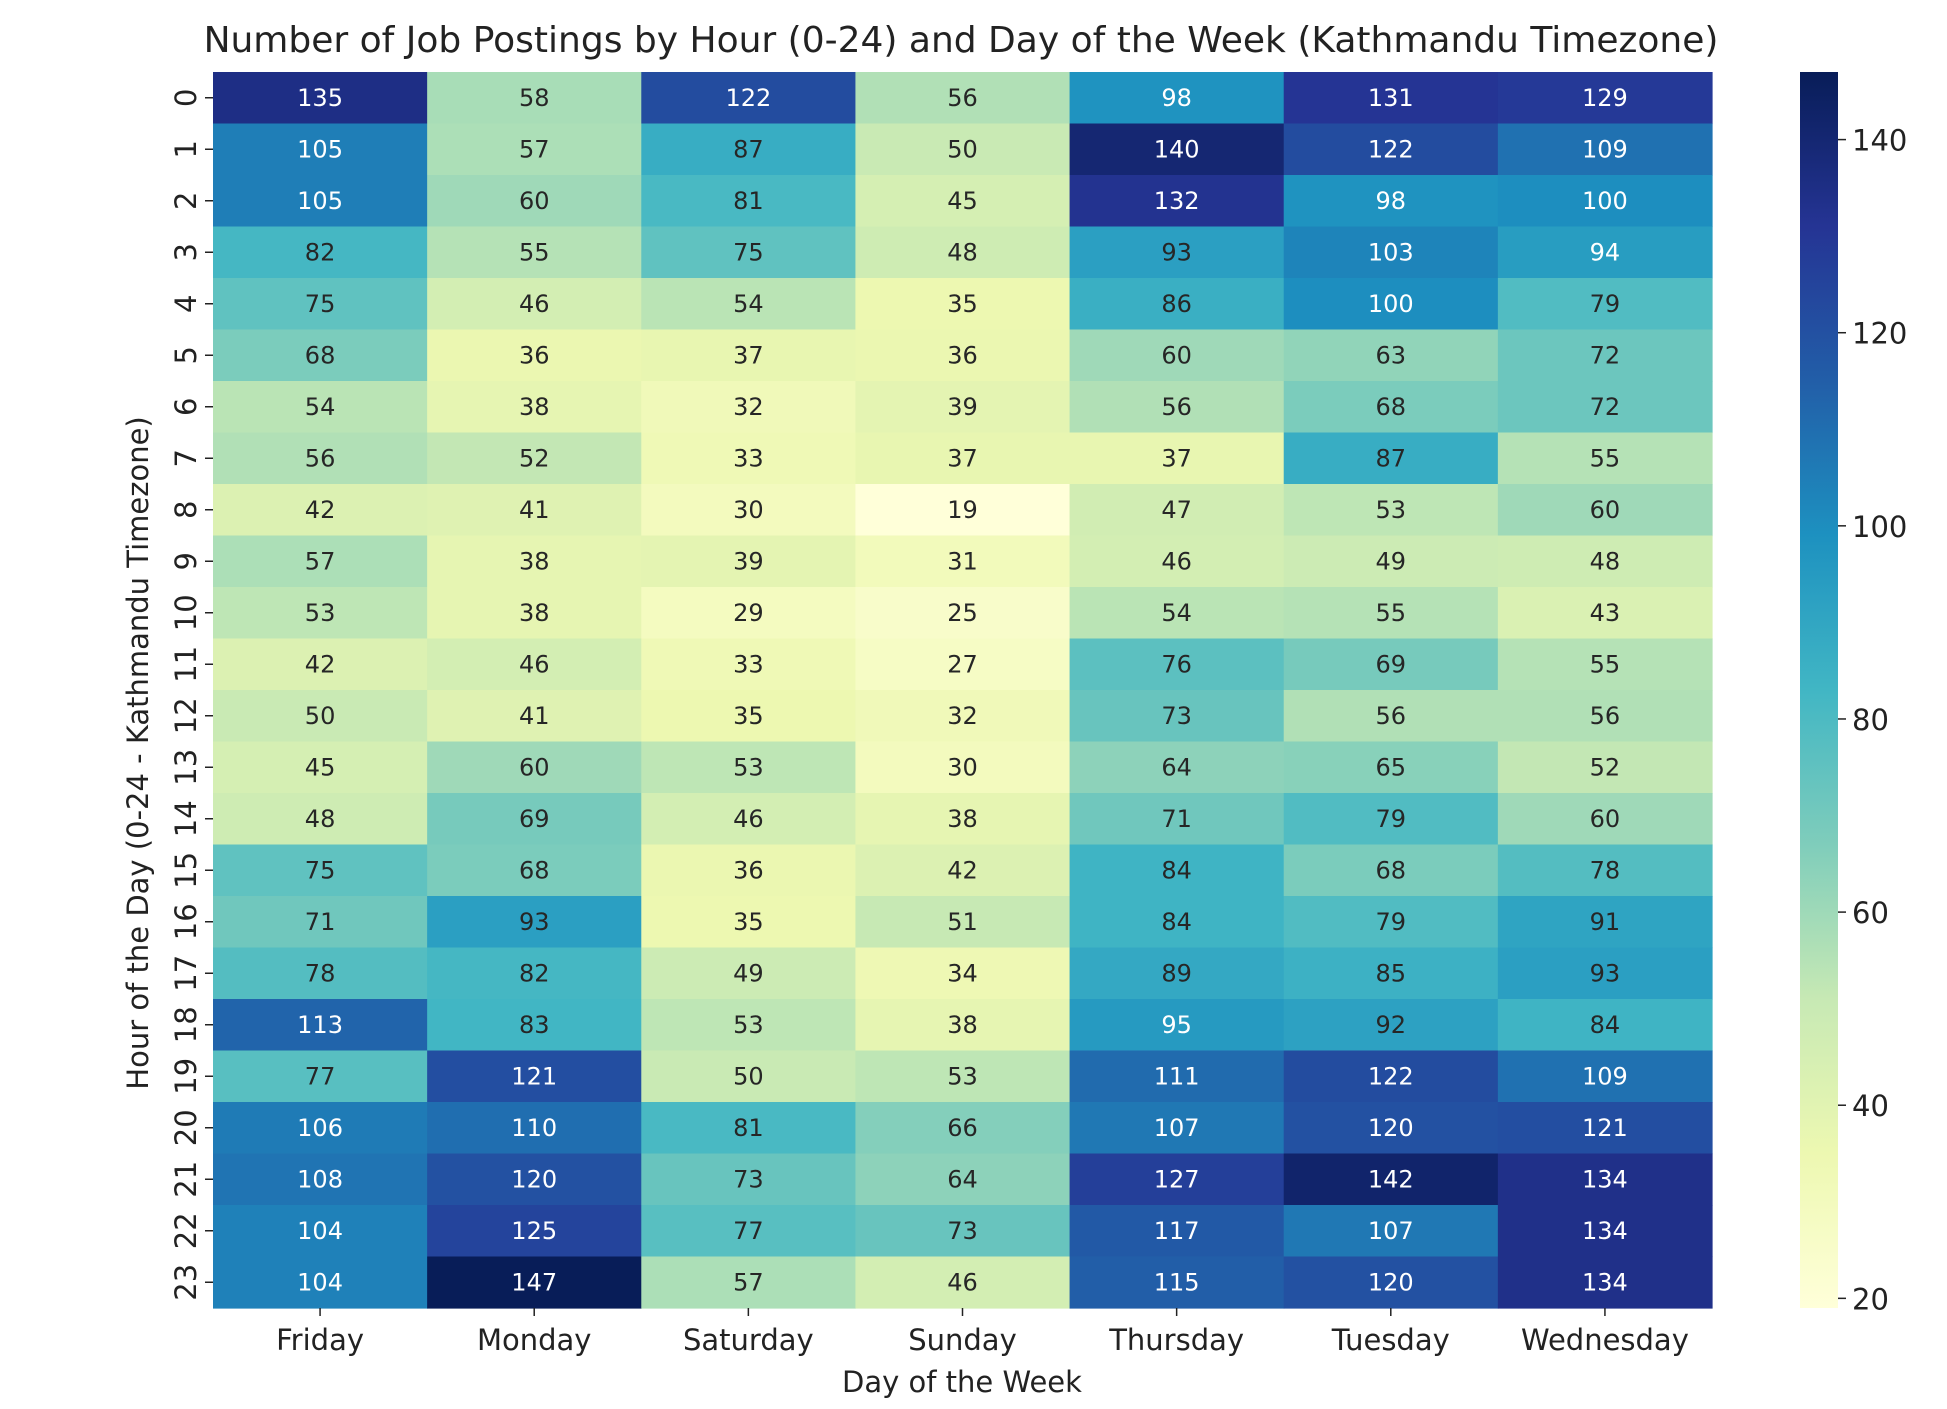 The width and height of the screenshot is (1947, 1409). What do you see at coordinates (1391, 819) in the screenshot?
I see `cell-value-label: 79` at bounding box center [1391, 819].